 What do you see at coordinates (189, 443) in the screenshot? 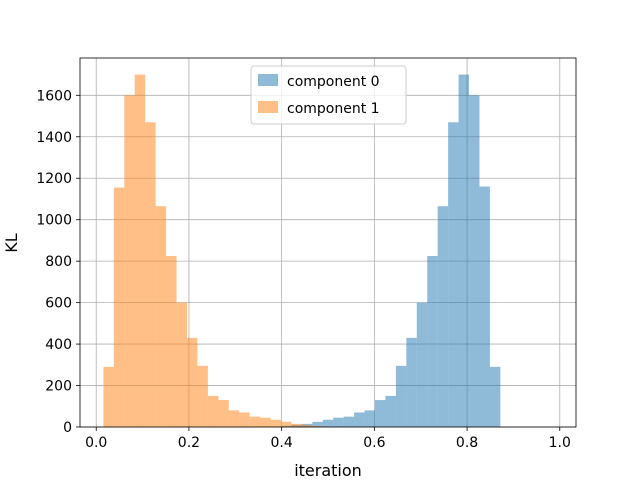
I see `x-tick-label: 0.2` at bounding box center [189, 443].